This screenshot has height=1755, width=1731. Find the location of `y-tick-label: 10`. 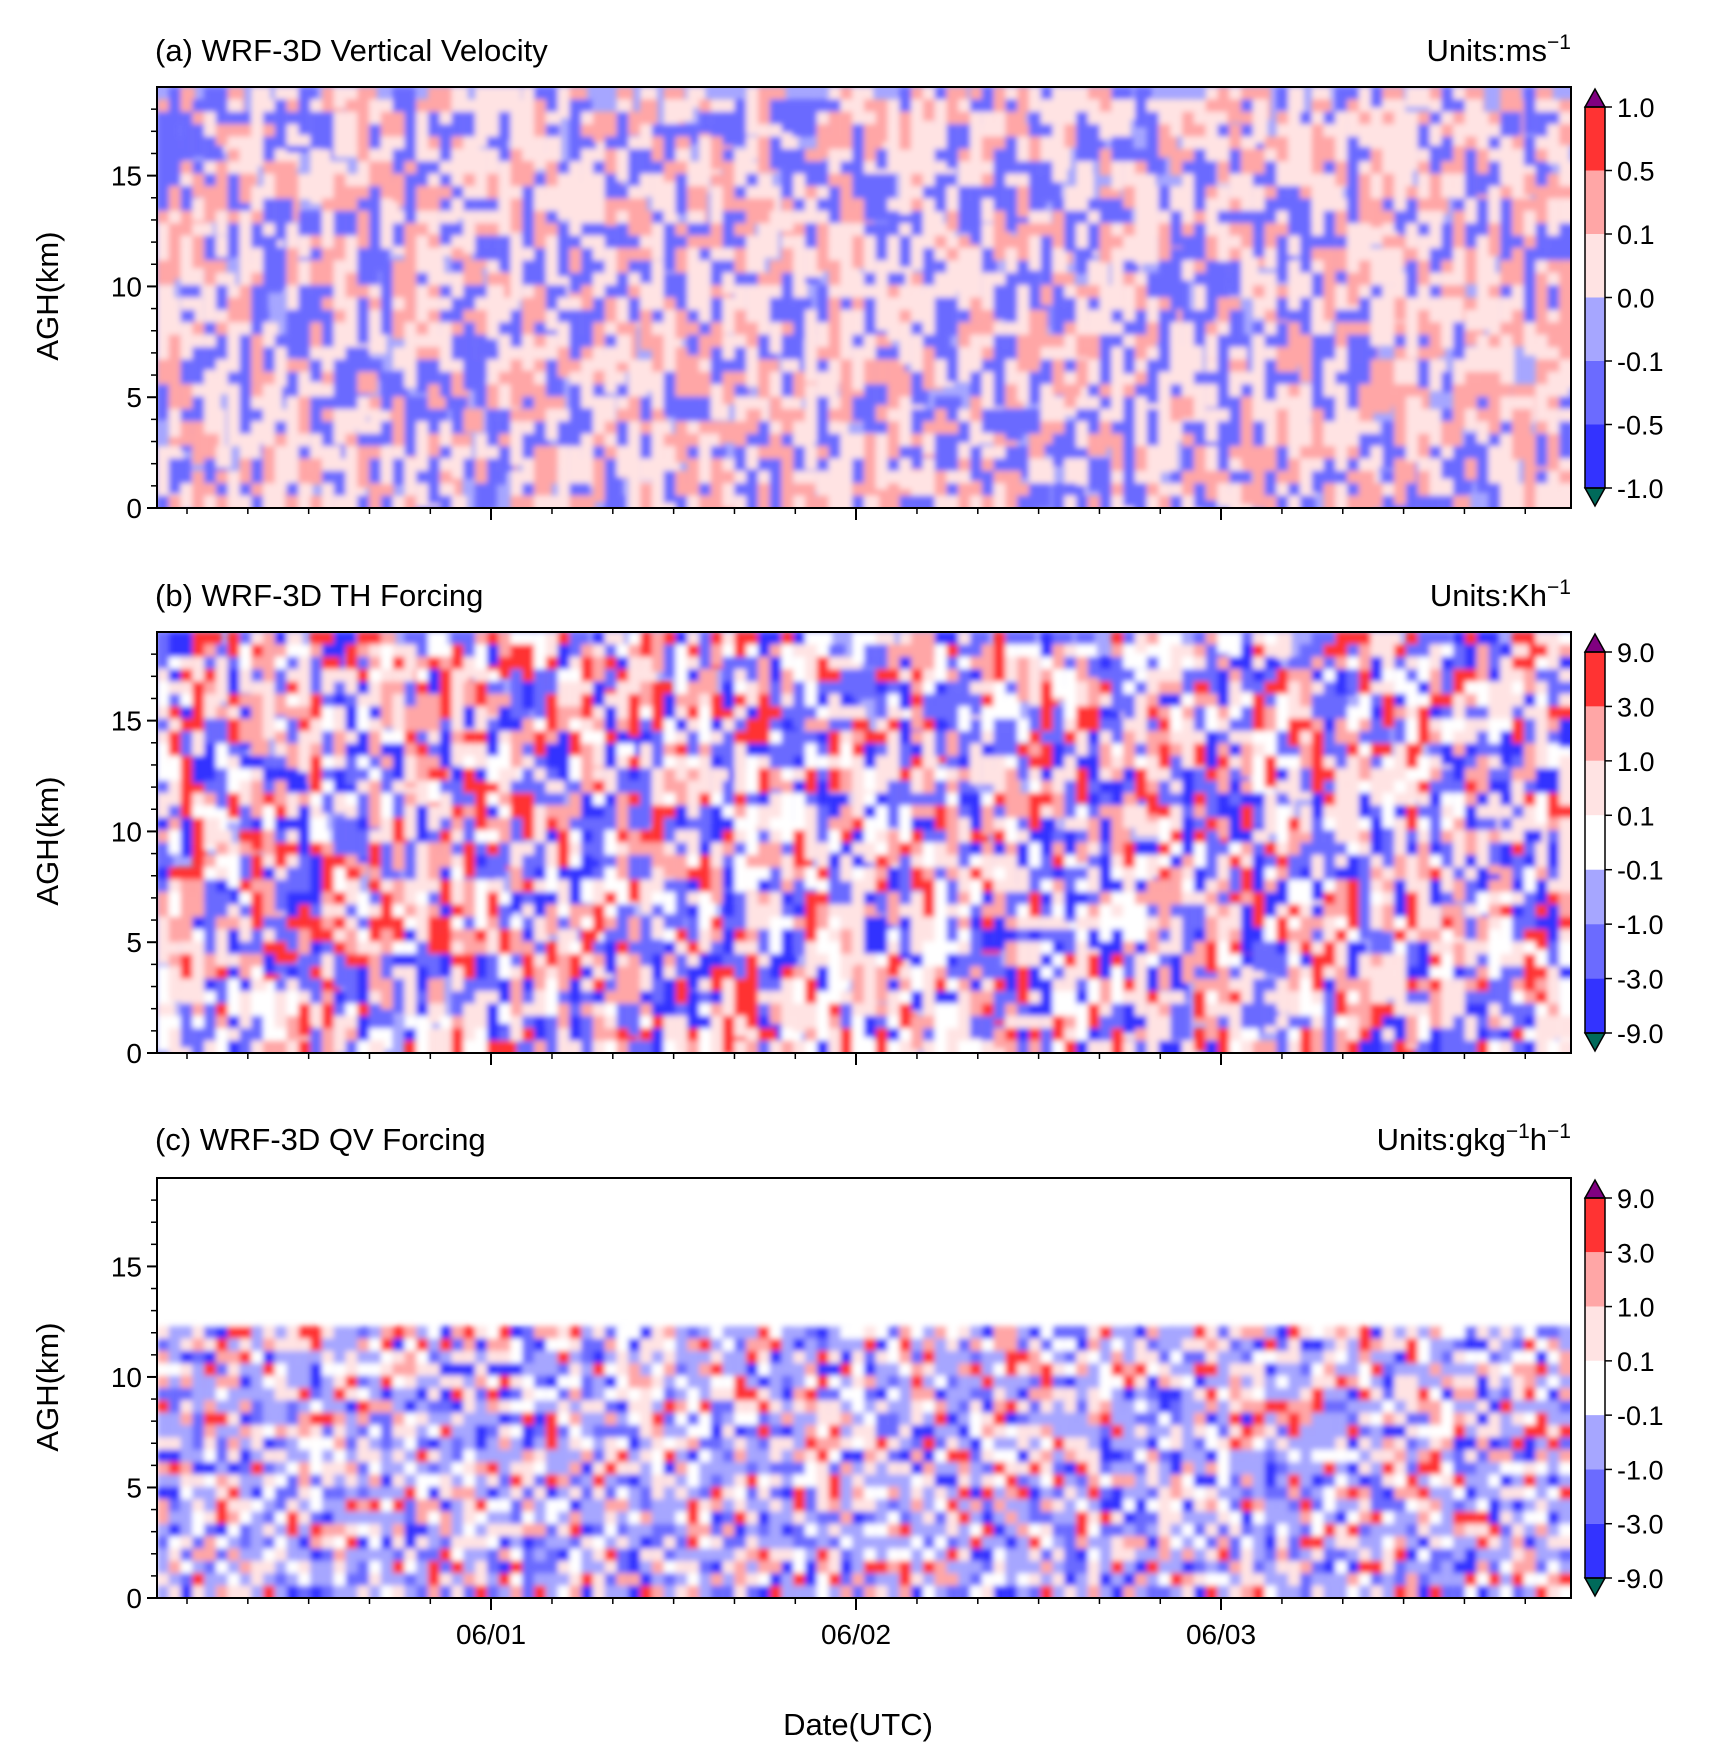

y-tick-label: 10 is located at coordinates (126, 286).